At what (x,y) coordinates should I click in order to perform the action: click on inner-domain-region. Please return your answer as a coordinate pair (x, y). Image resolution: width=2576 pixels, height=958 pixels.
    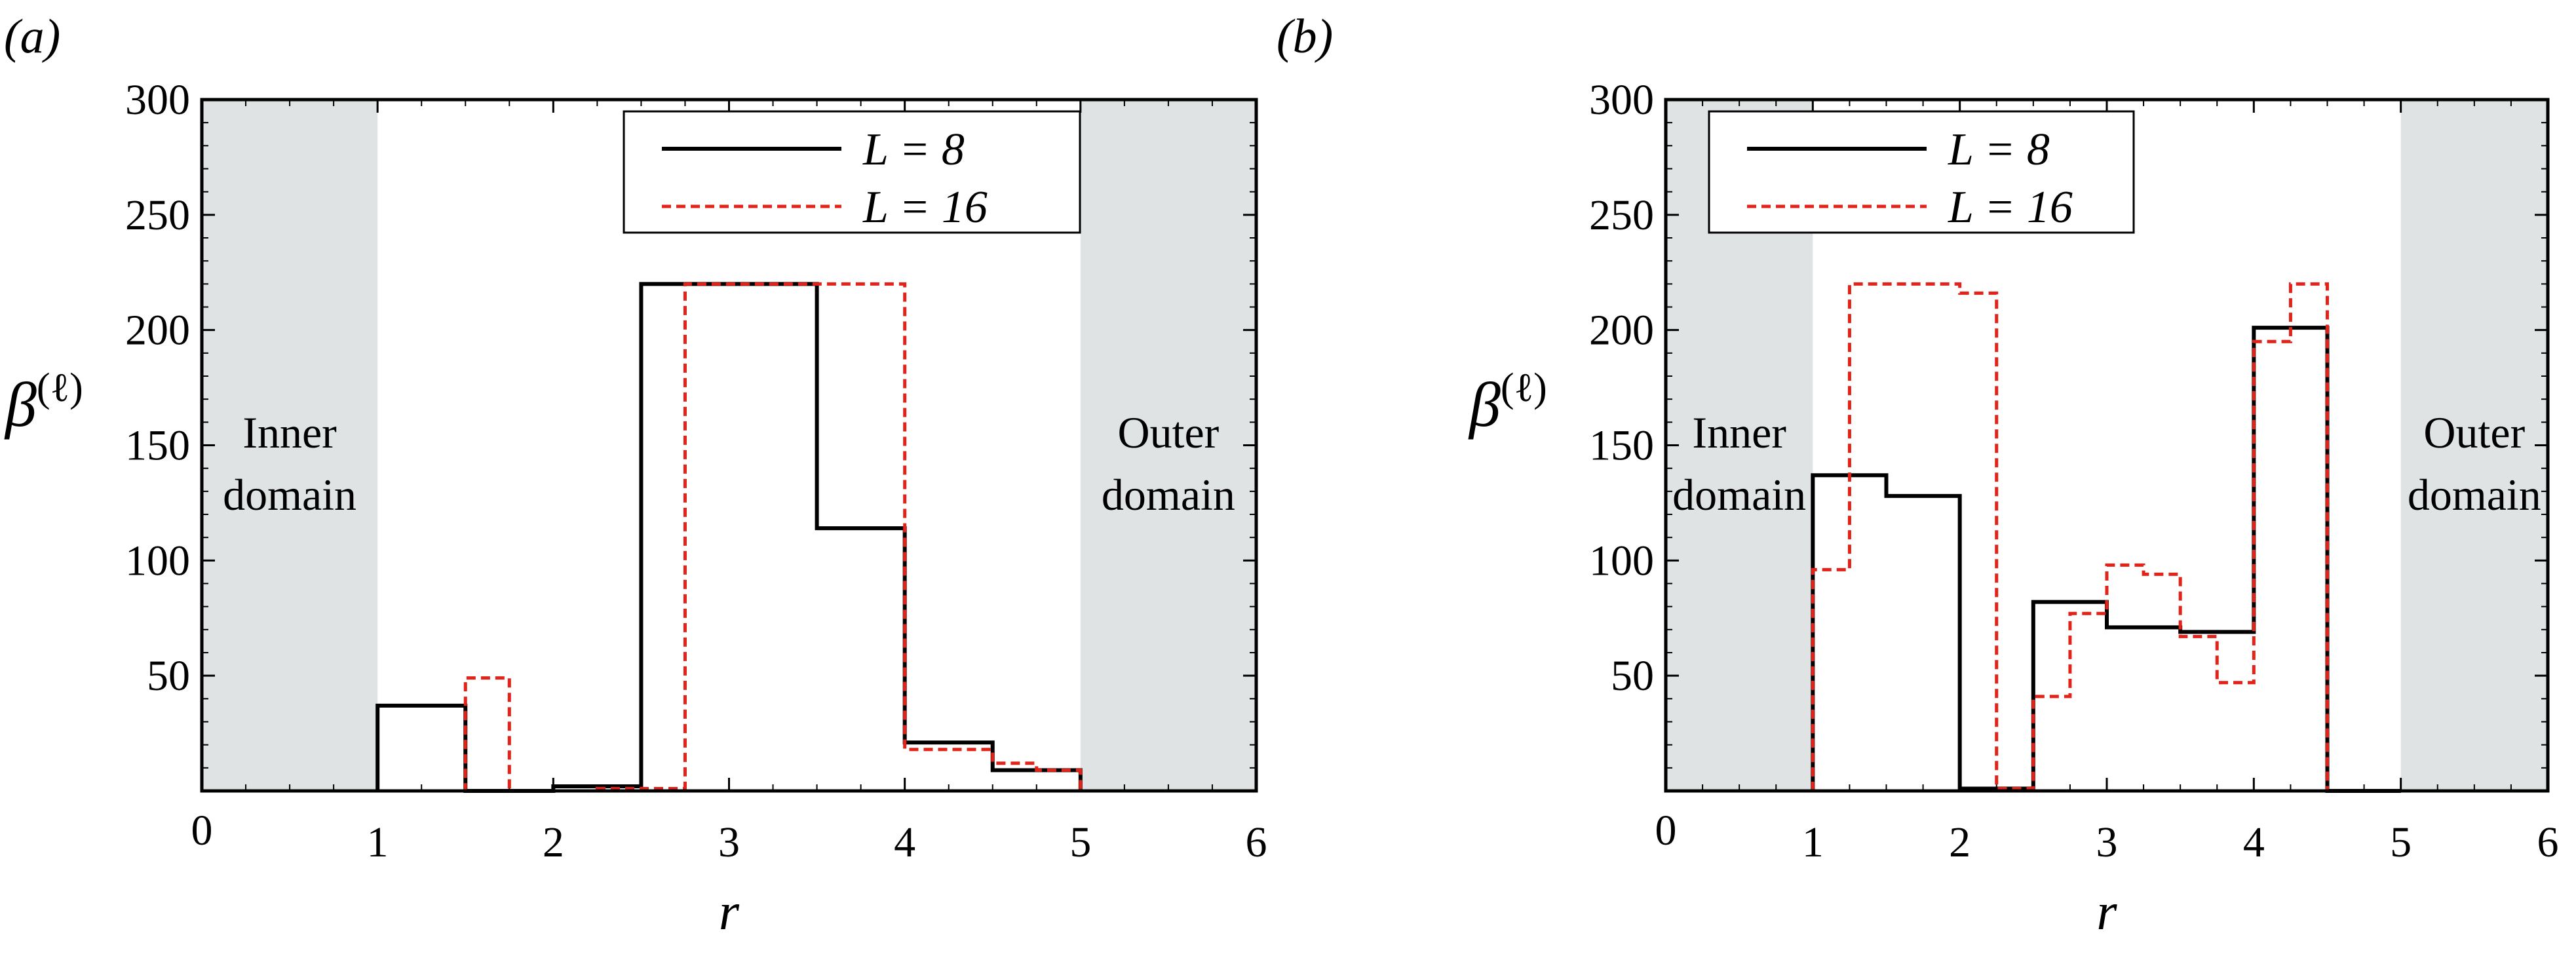
    Looking at the image, I should click on (290, 445).